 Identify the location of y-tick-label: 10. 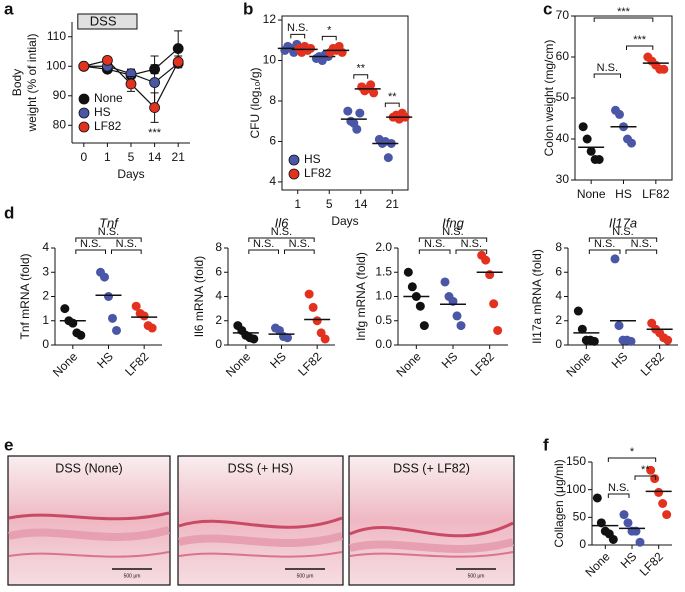
(270, 60).